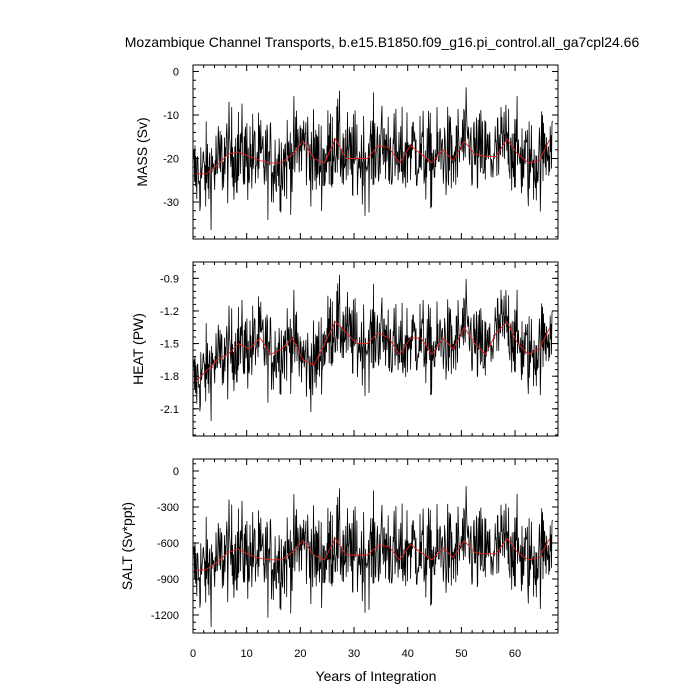 The height and width of the screenshot is (700, 700). What do you see at coordinates (138, 349) in the screenshot?
I see `panel-heat-ylabel: HEAT (PW)` at bounding box center [138, 349].